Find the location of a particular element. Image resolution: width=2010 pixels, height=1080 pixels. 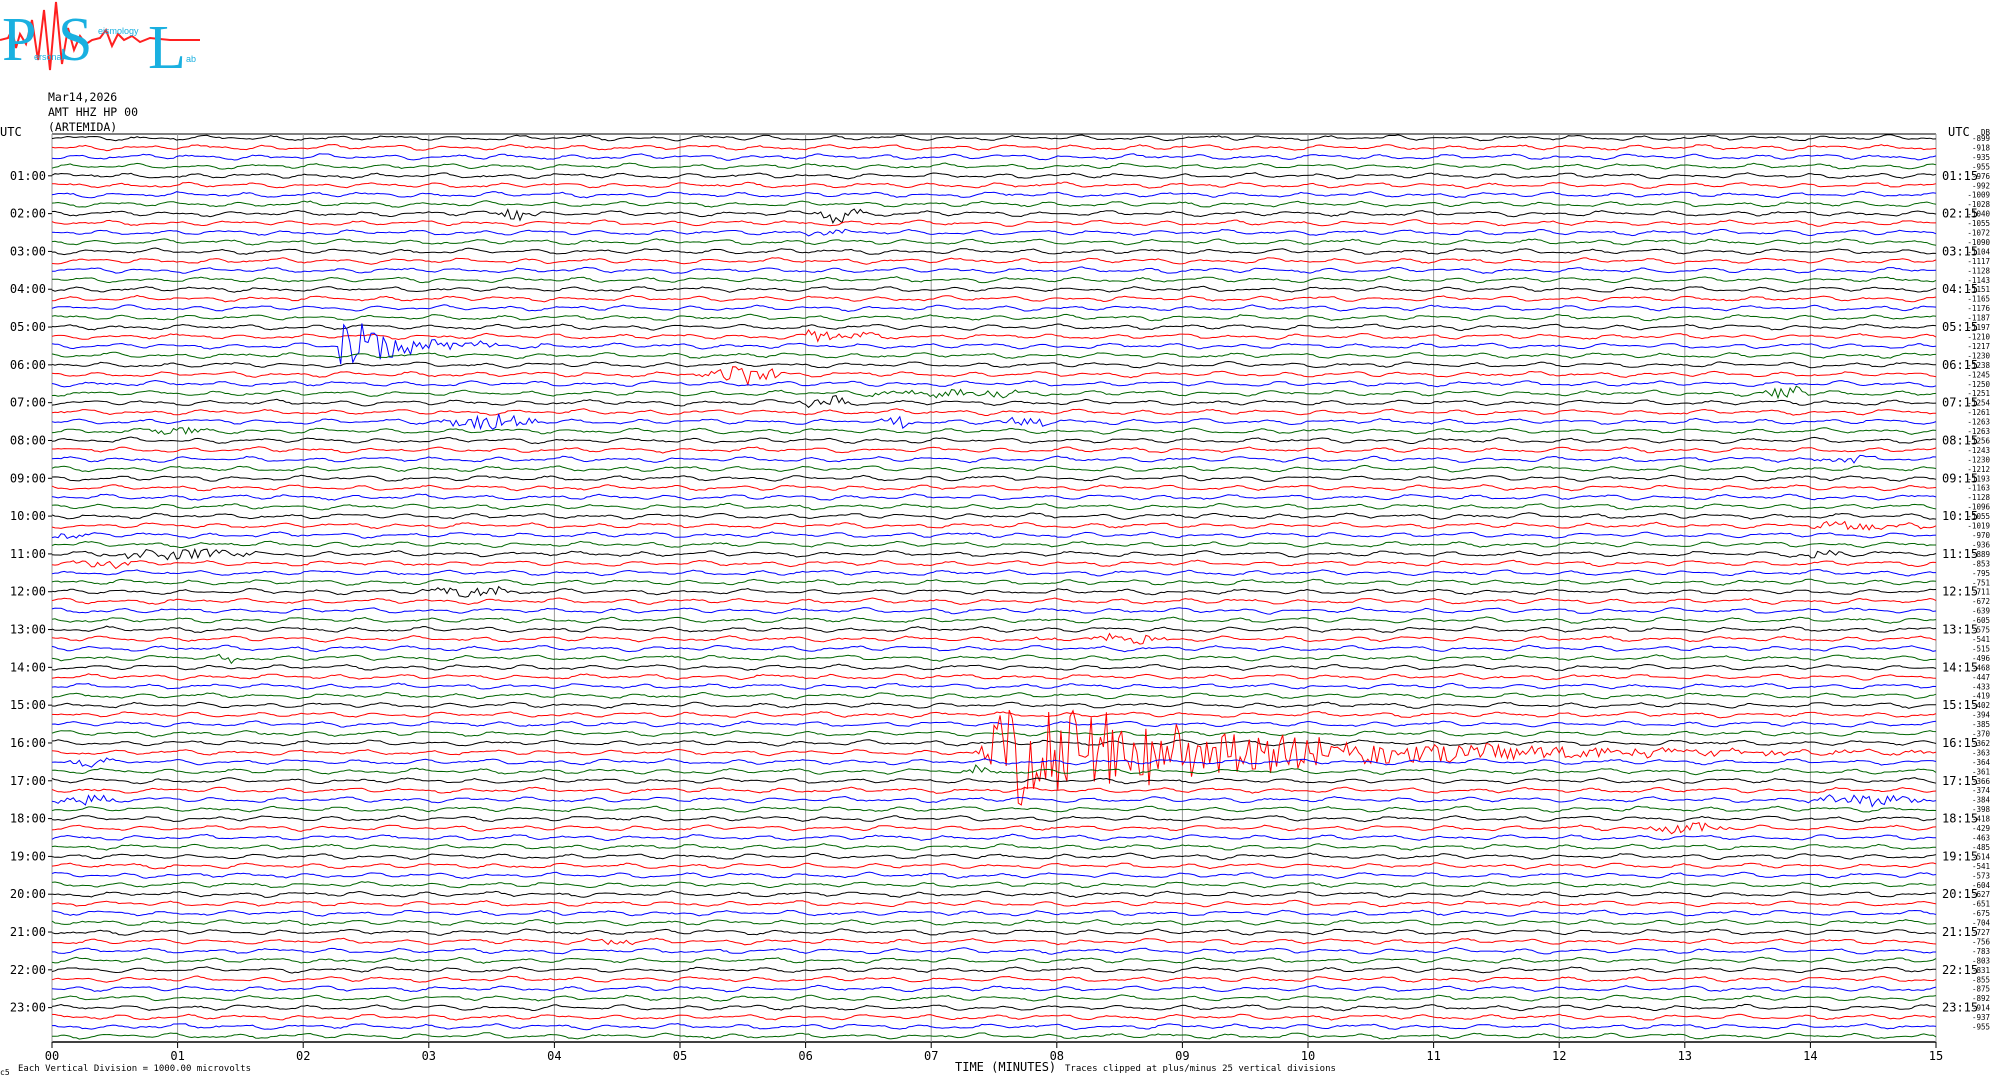

x-tick-label: 08 is located at coordinates (1057, 1056).